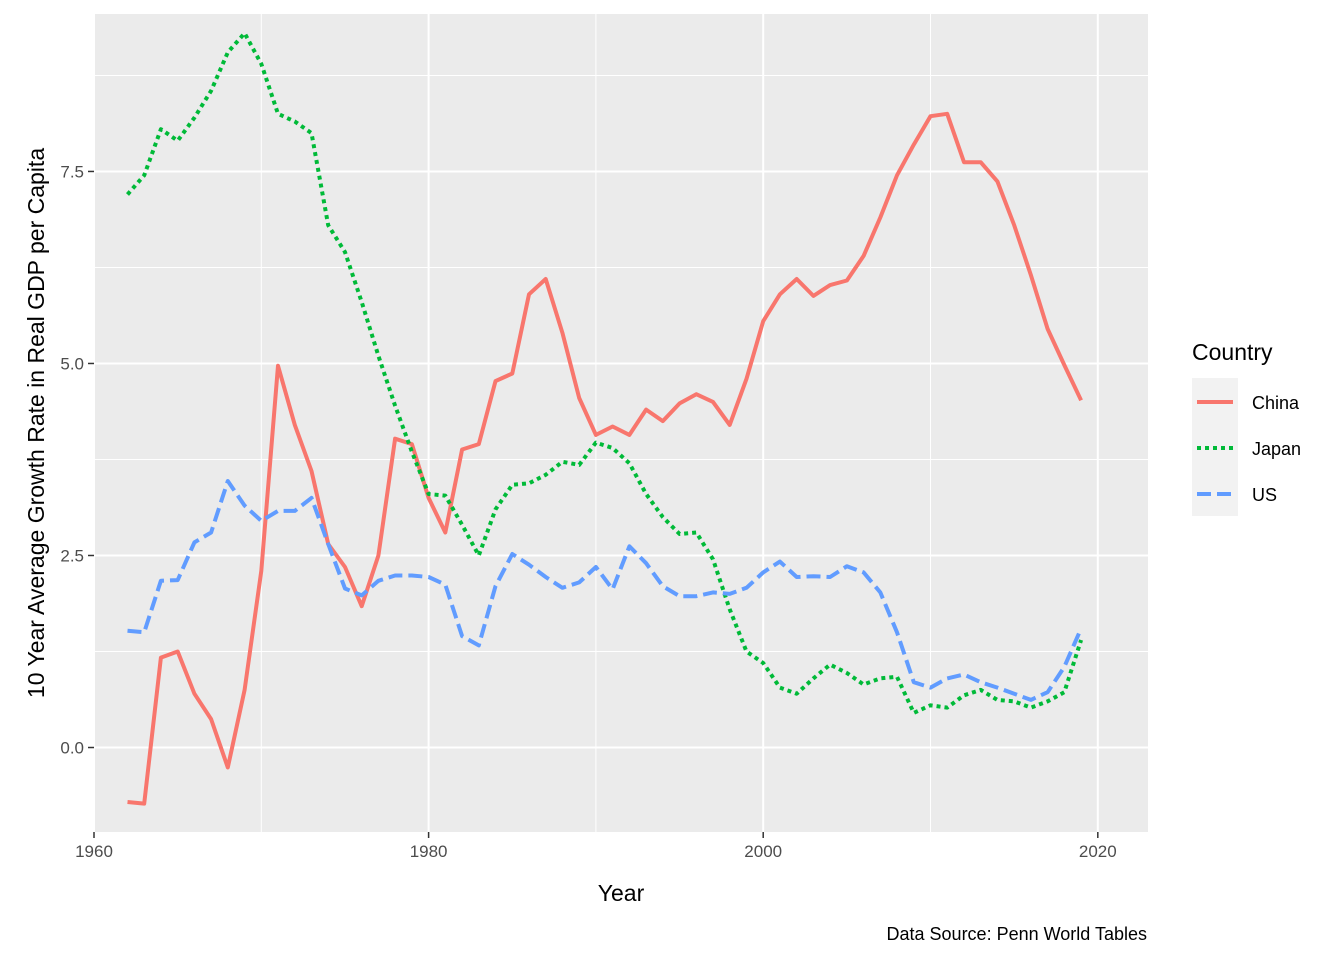 This screenshot has height=960, width=1344. What do you see at coordinates (94, 851) in the screenshot?
I see `x-tick-label: 1960` at bounding box center [94, 851].